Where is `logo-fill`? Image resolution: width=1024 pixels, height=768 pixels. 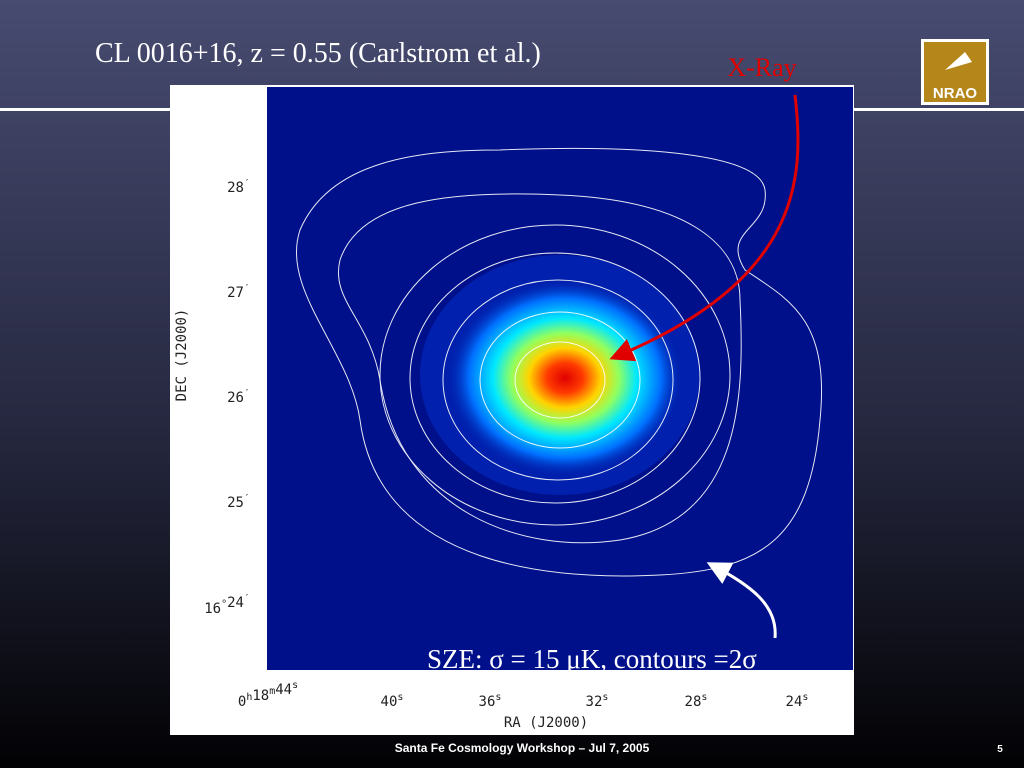 logo-fill is located at coordinates (955, 72).